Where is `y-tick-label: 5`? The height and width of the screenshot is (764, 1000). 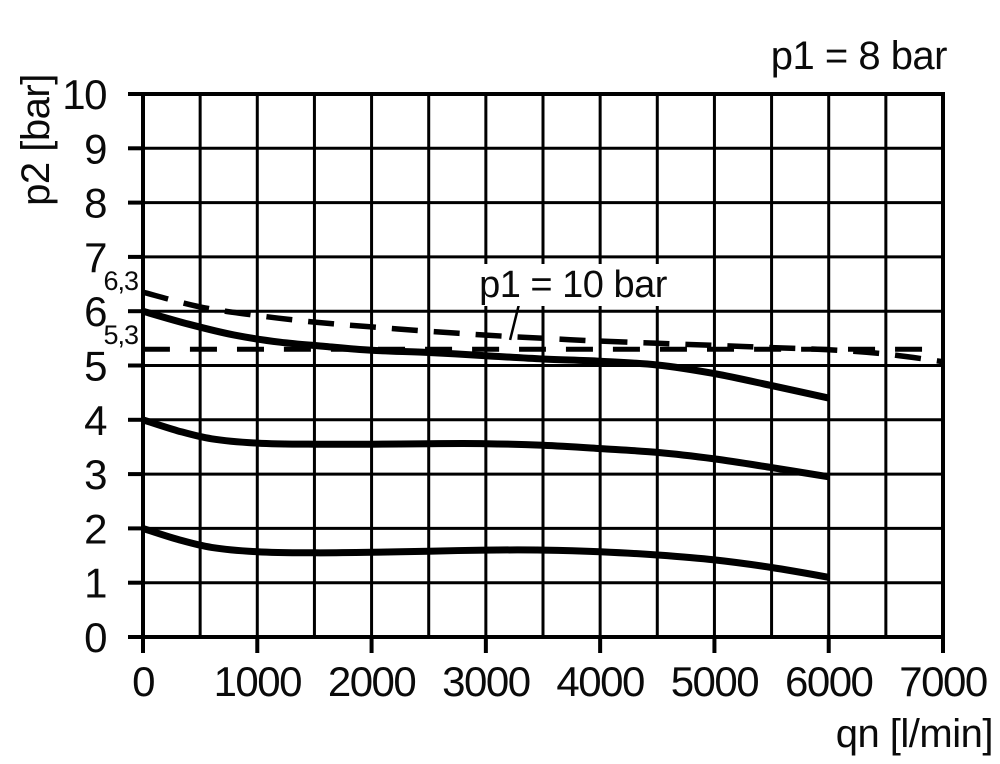 y-tick-label: 5 is located at coordinates (95, 366).